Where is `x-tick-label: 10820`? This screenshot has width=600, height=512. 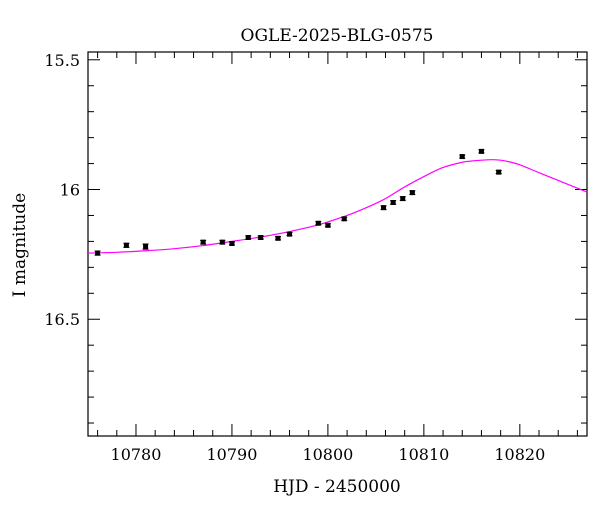 x-tick-label: 10820 is located at coordinates (519, 454).